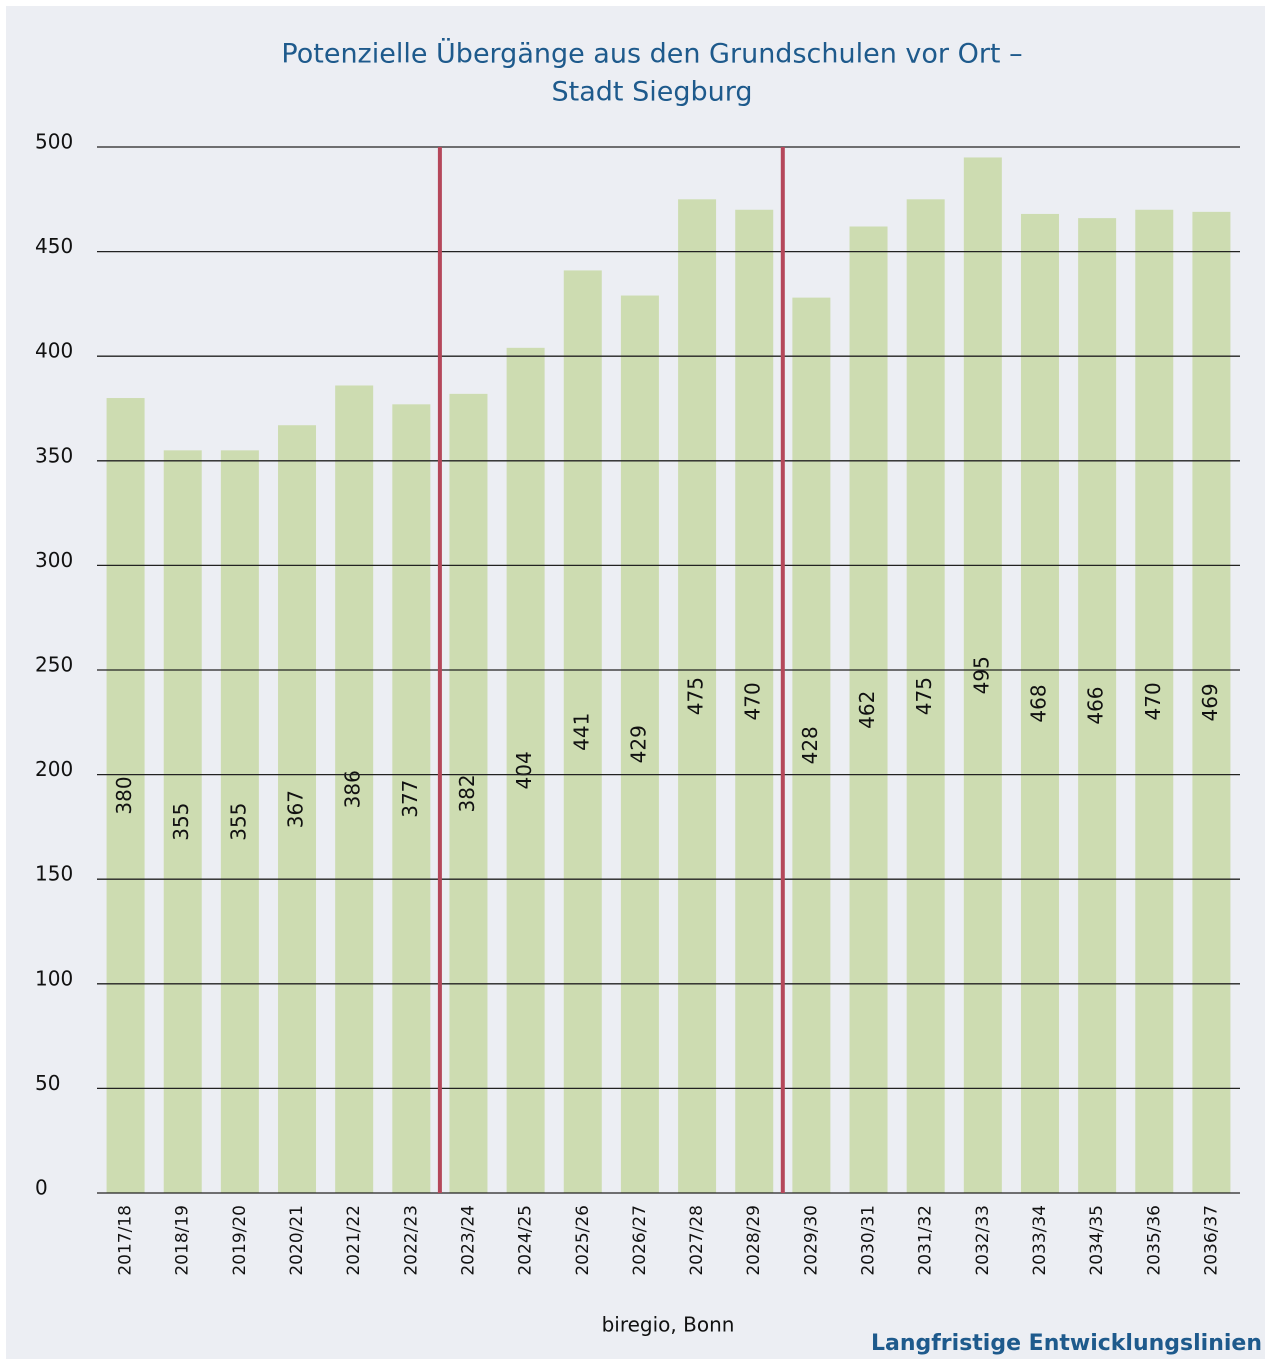 The width and height of the screenshot is (1271, 1365). I want to click on x-tick-label: 2027/28, so click(697, 1240).